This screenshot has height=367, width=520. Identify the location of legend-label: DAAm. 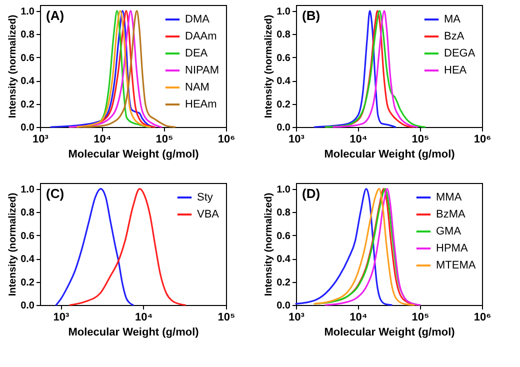
(201, 36).